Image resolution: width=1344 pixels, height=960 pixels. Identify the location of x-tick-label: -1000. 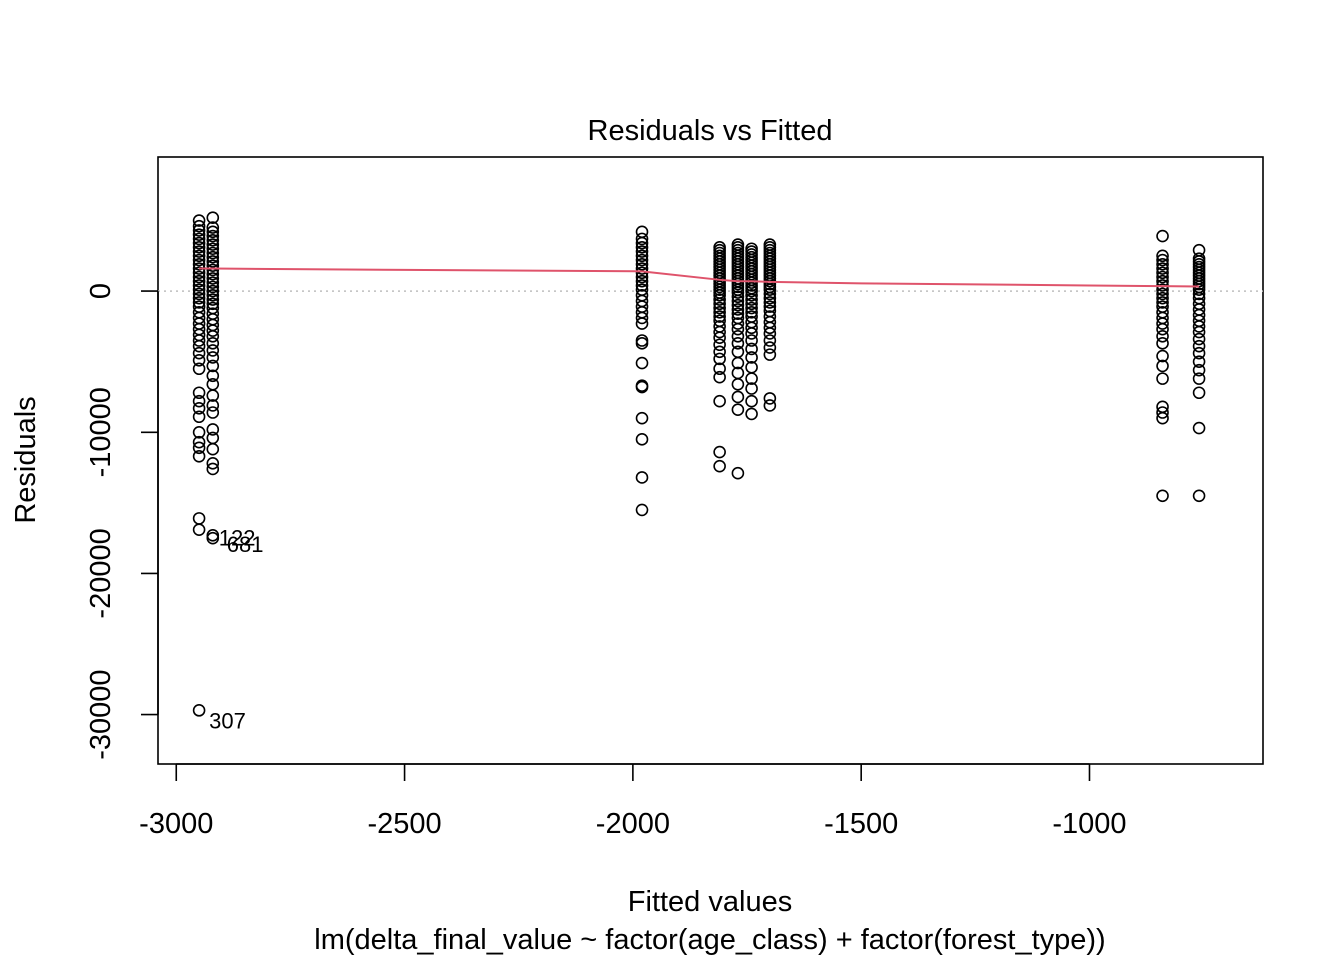
(1089, 824).